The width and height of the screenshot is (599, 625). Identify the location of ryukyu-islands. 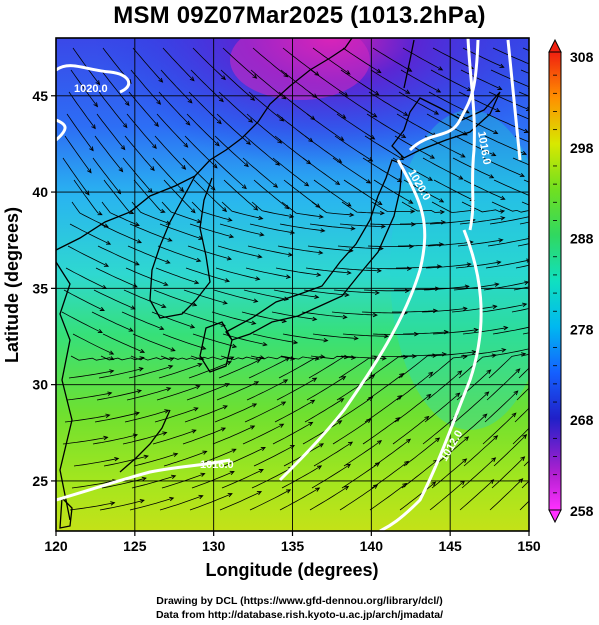
(145, 441).